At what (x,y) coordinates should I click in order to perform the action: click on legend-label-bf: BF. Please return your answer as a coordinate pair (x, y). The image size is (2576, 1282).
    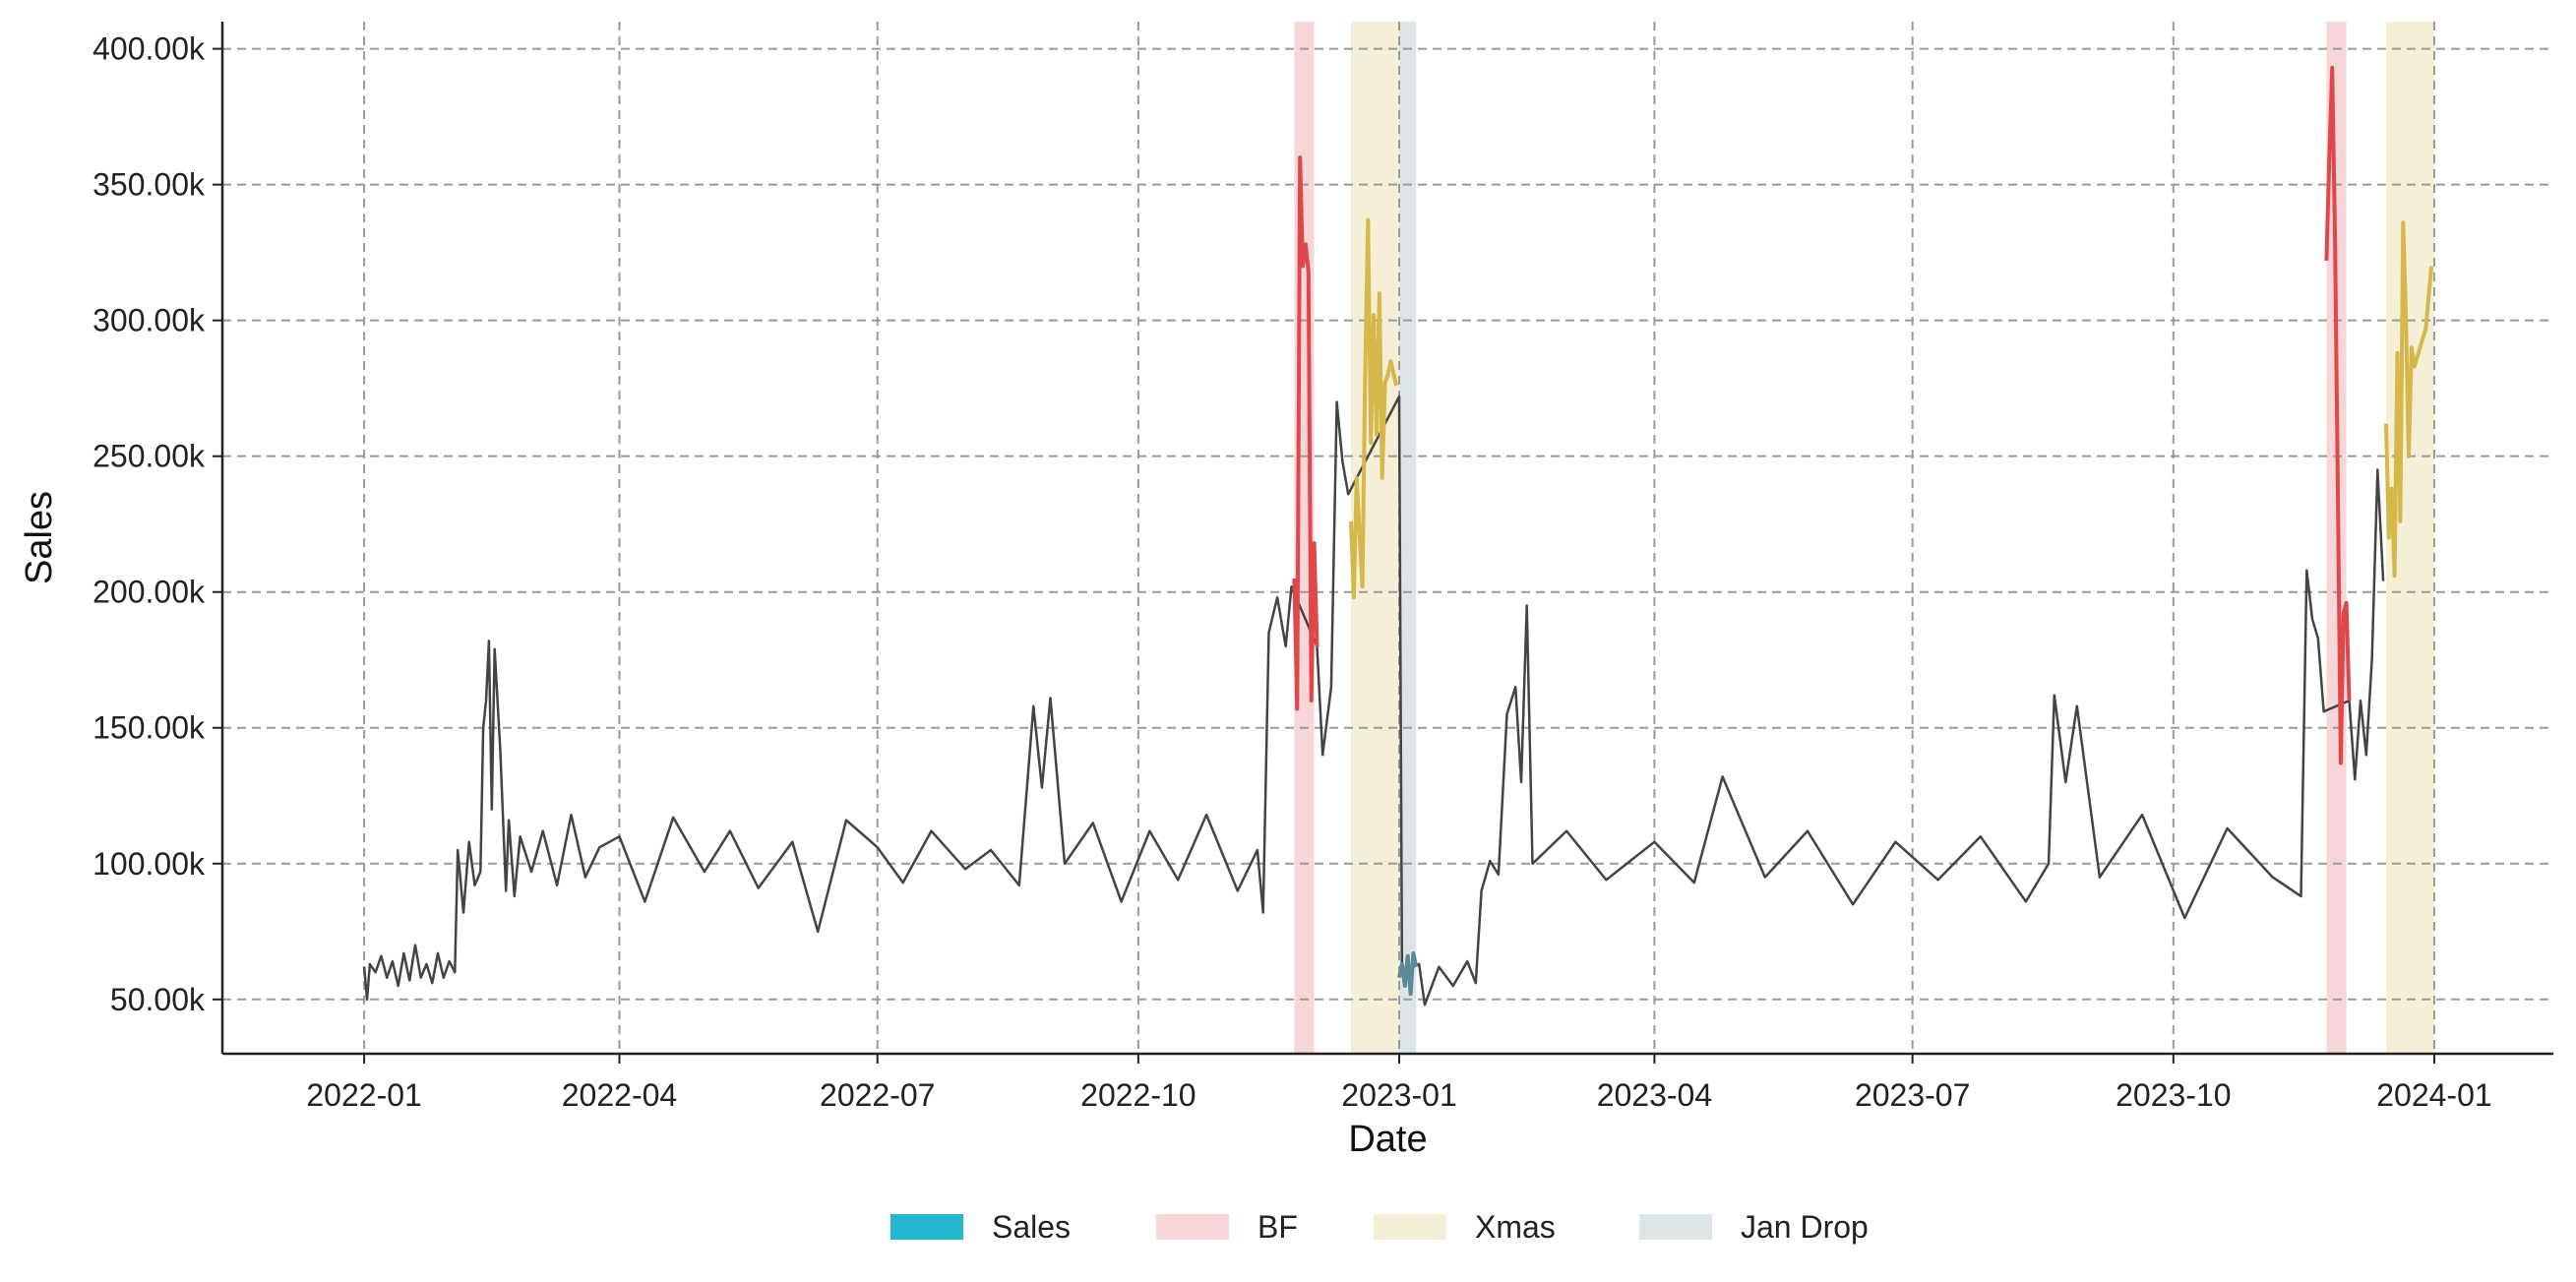
    Looking at the image, I should click on (1277, 1227).